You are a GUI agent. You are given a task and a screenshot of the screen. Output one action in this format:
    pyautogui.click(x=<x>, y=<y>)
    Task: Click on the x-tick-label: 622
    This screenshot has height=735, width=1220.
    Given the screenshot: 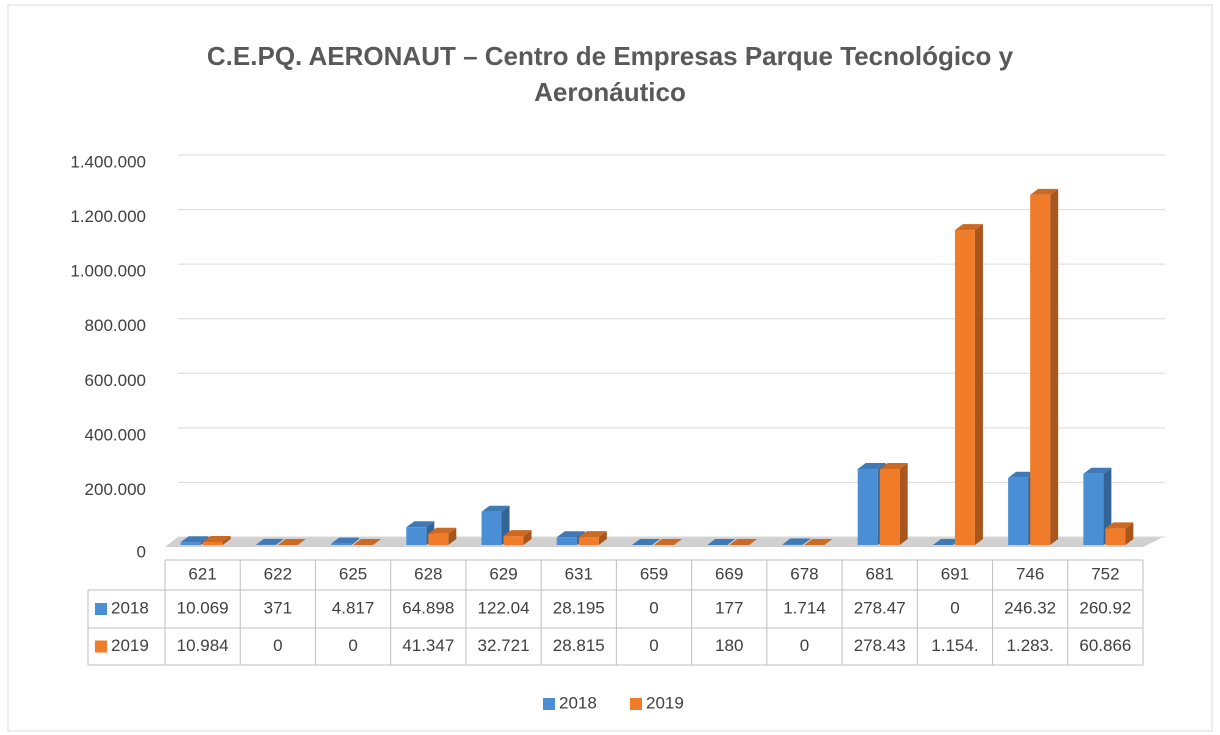 What is the action you would take?
    pyautogui.click(x=278, y=573)
    